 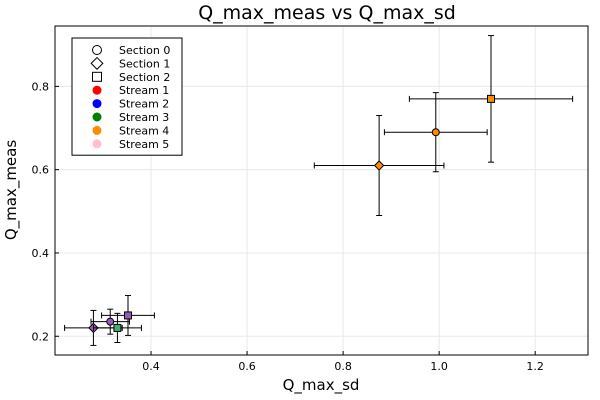 What do you see at coordinates (144, 117) in the screenshot?
I see `legend-label: Stream 3` at bounding box center [144, 117].